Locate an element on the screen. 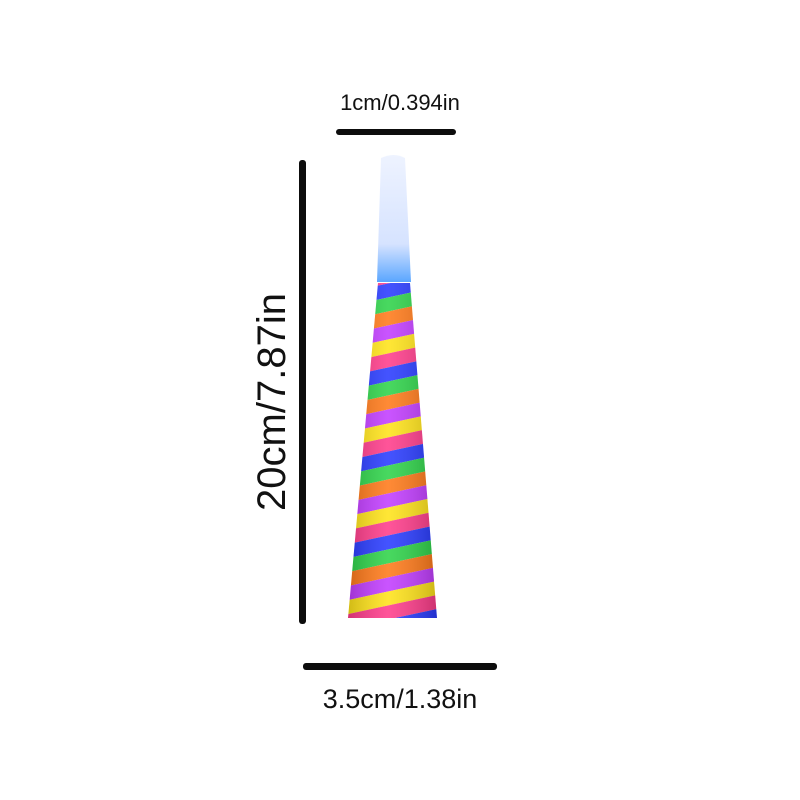  top-width-bar is located at coordinates (396, 132).